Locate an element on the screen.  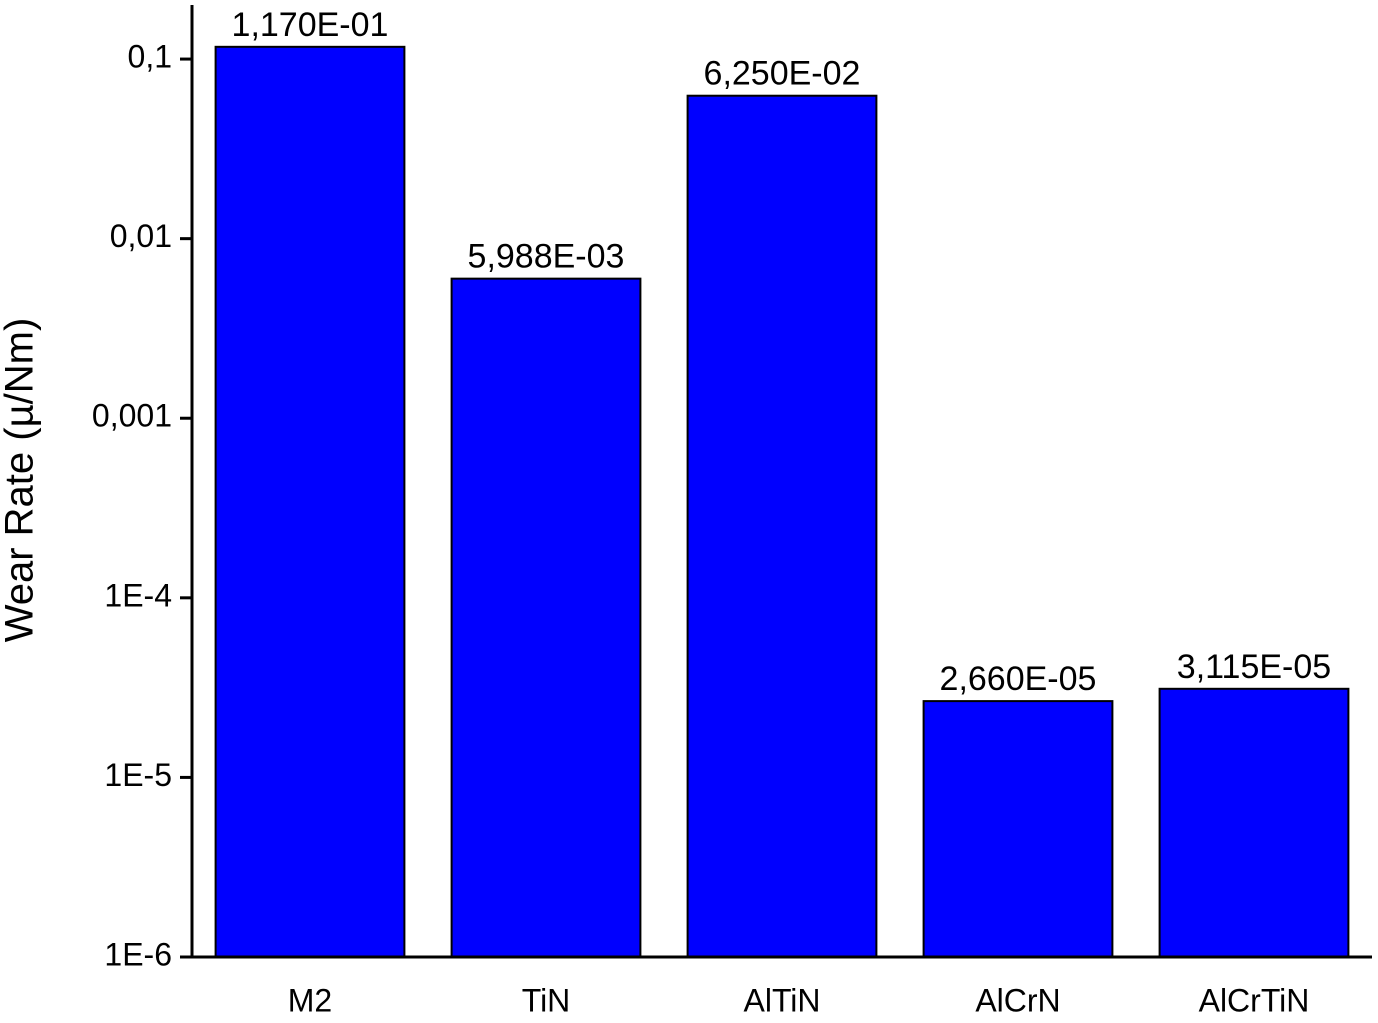
x-tick-label: AlCrN is located at coordinates (1017, 1000).